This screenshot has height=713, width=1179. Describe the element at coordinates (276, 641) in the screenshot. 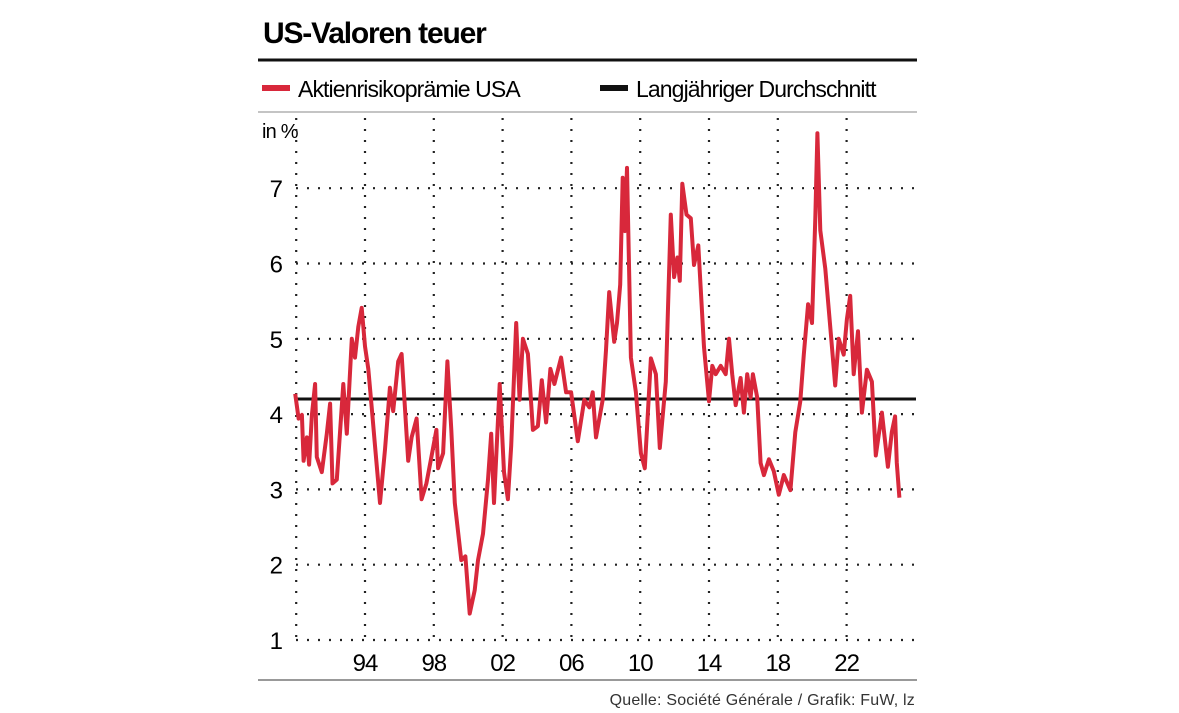

I see `y-tick-label: 1` at that location.